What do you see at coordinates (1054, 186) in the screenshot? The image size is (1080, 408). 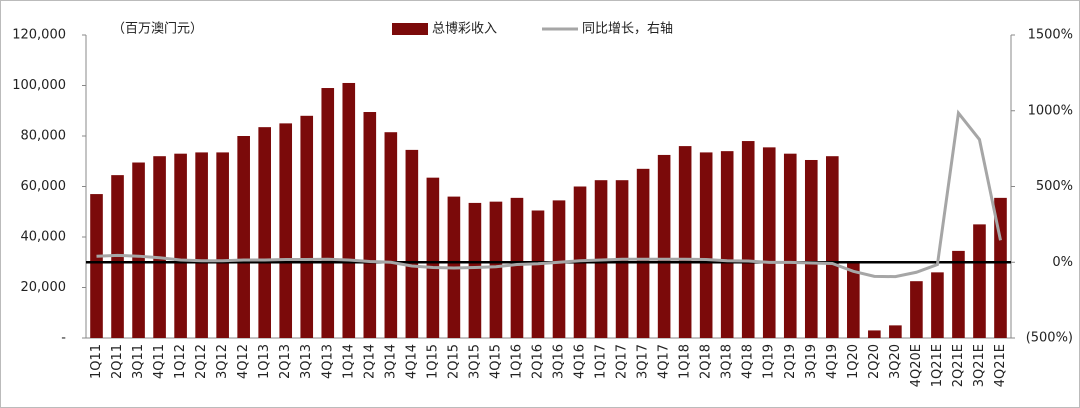 I see `y2-tick-label: 500%` at bounding box center [1054, 186].